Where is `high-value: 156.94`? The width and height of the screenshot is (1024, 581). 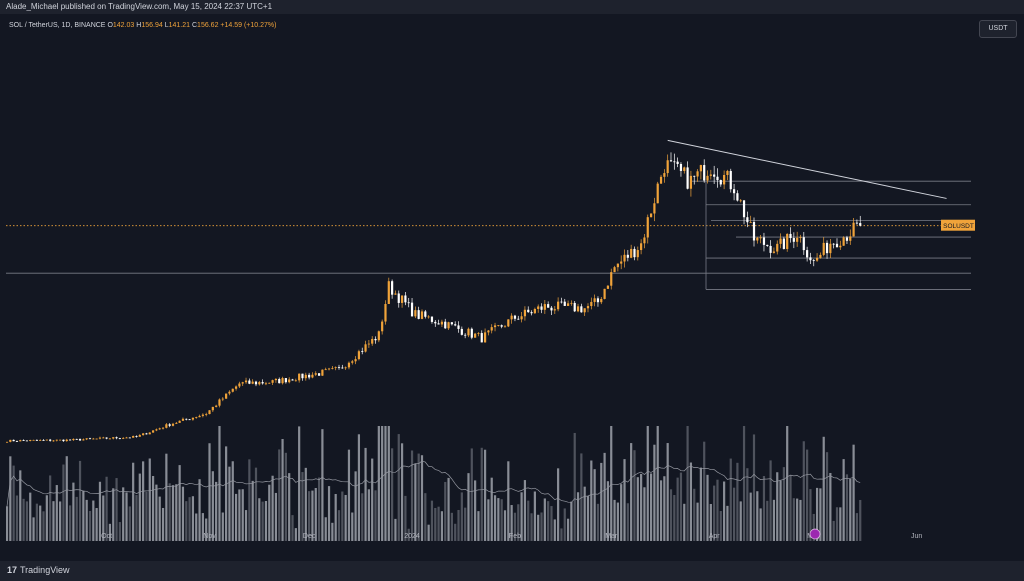 high-value: 156.94 is located at coordinates (152, 25).